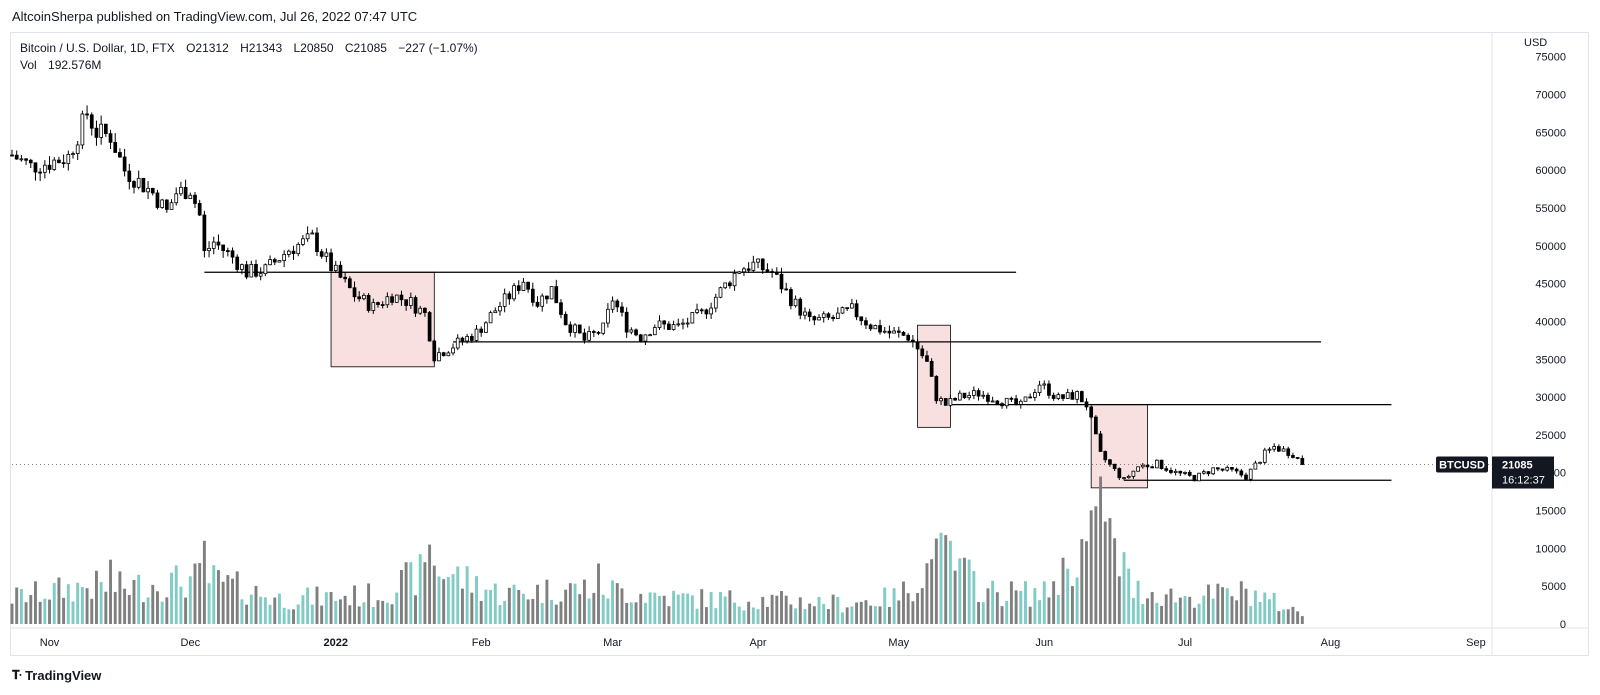  Describe the element at coordinates (207, 48) in the screenshot. I see `legend-open: O21312` at that location.